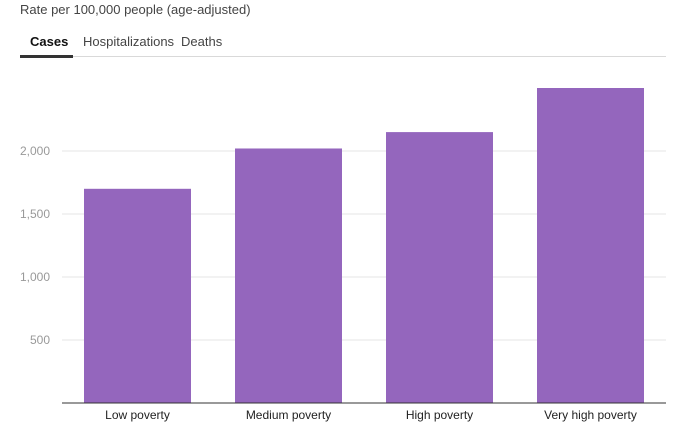 This screenshot has width=700, height=434. Describe the element at coordinates (343, 45) in the screenshot. I see `metric-tabs: Cases Hospitalizations Deaths` at that location.